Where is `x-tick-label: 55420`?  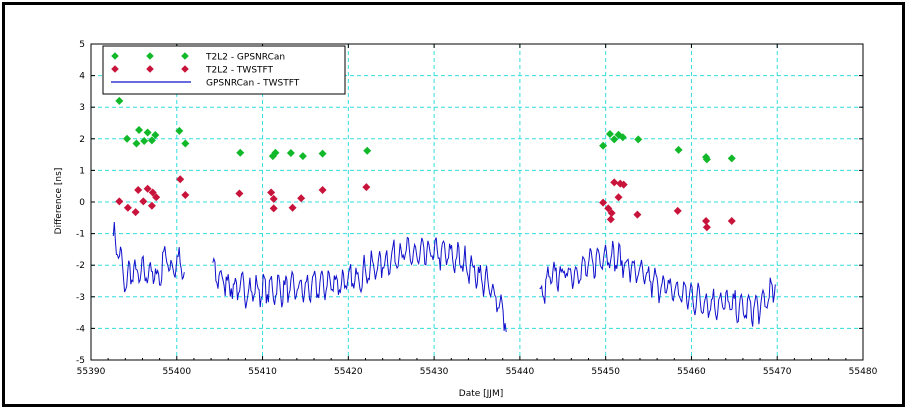
x-tick-label: 55420 is located at coordinates (348, 372).